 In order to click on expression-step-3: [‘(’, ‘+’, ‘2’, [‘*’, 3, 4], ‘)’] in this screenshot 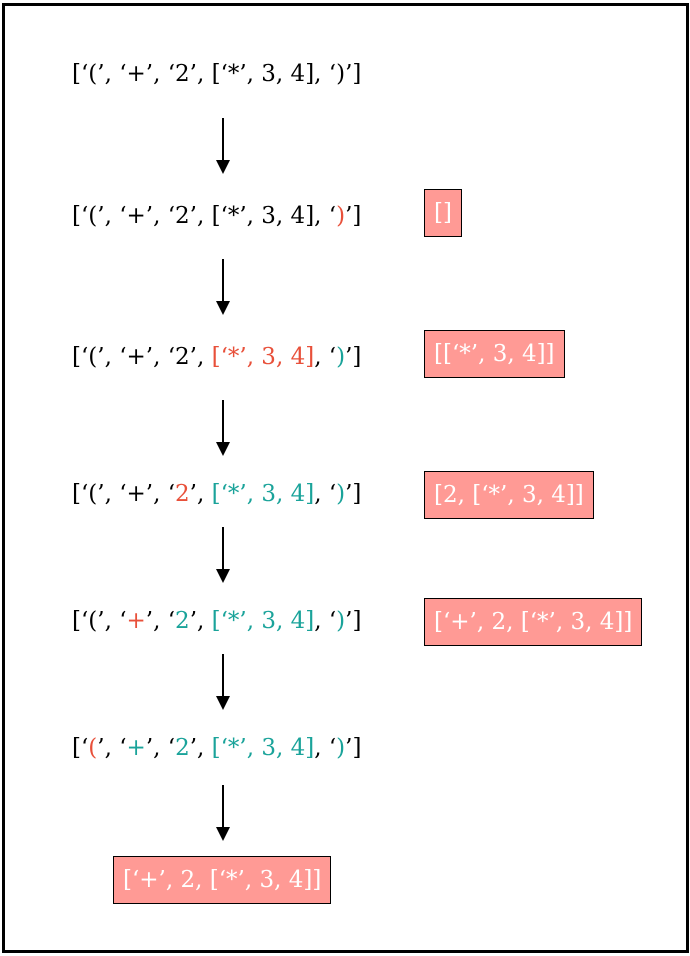, I will do `click(216, 357)`.